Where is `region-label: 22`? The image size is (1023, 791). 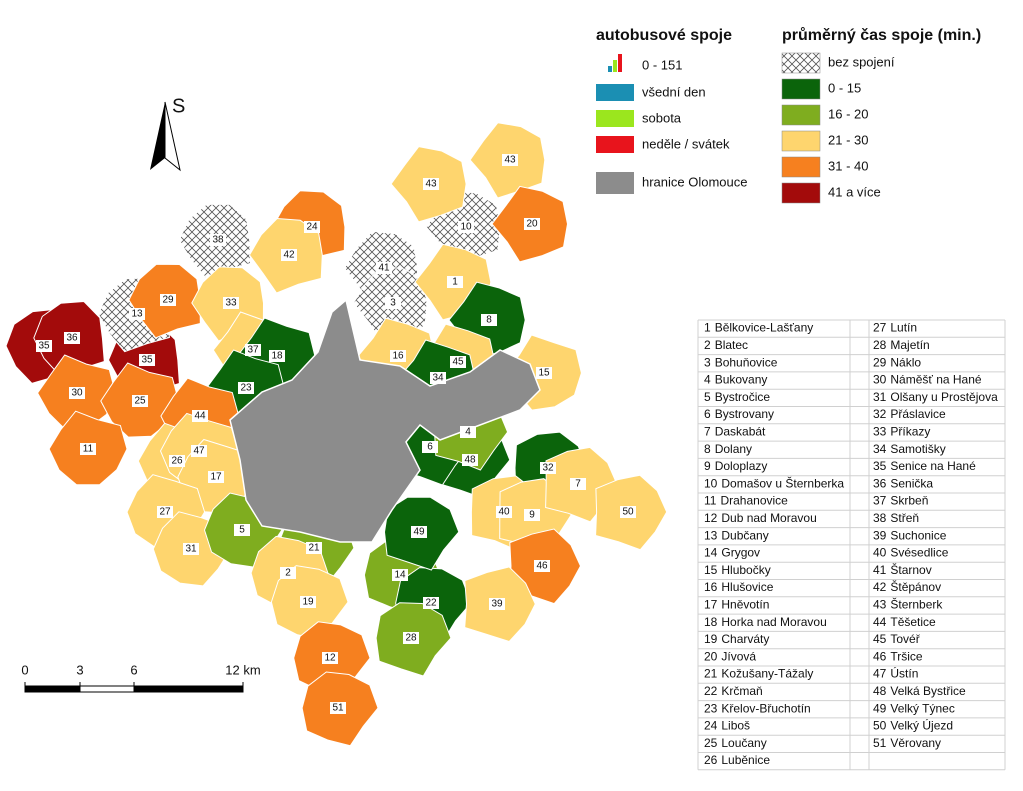
region-label: 22 is located at coordinates (431, 603).